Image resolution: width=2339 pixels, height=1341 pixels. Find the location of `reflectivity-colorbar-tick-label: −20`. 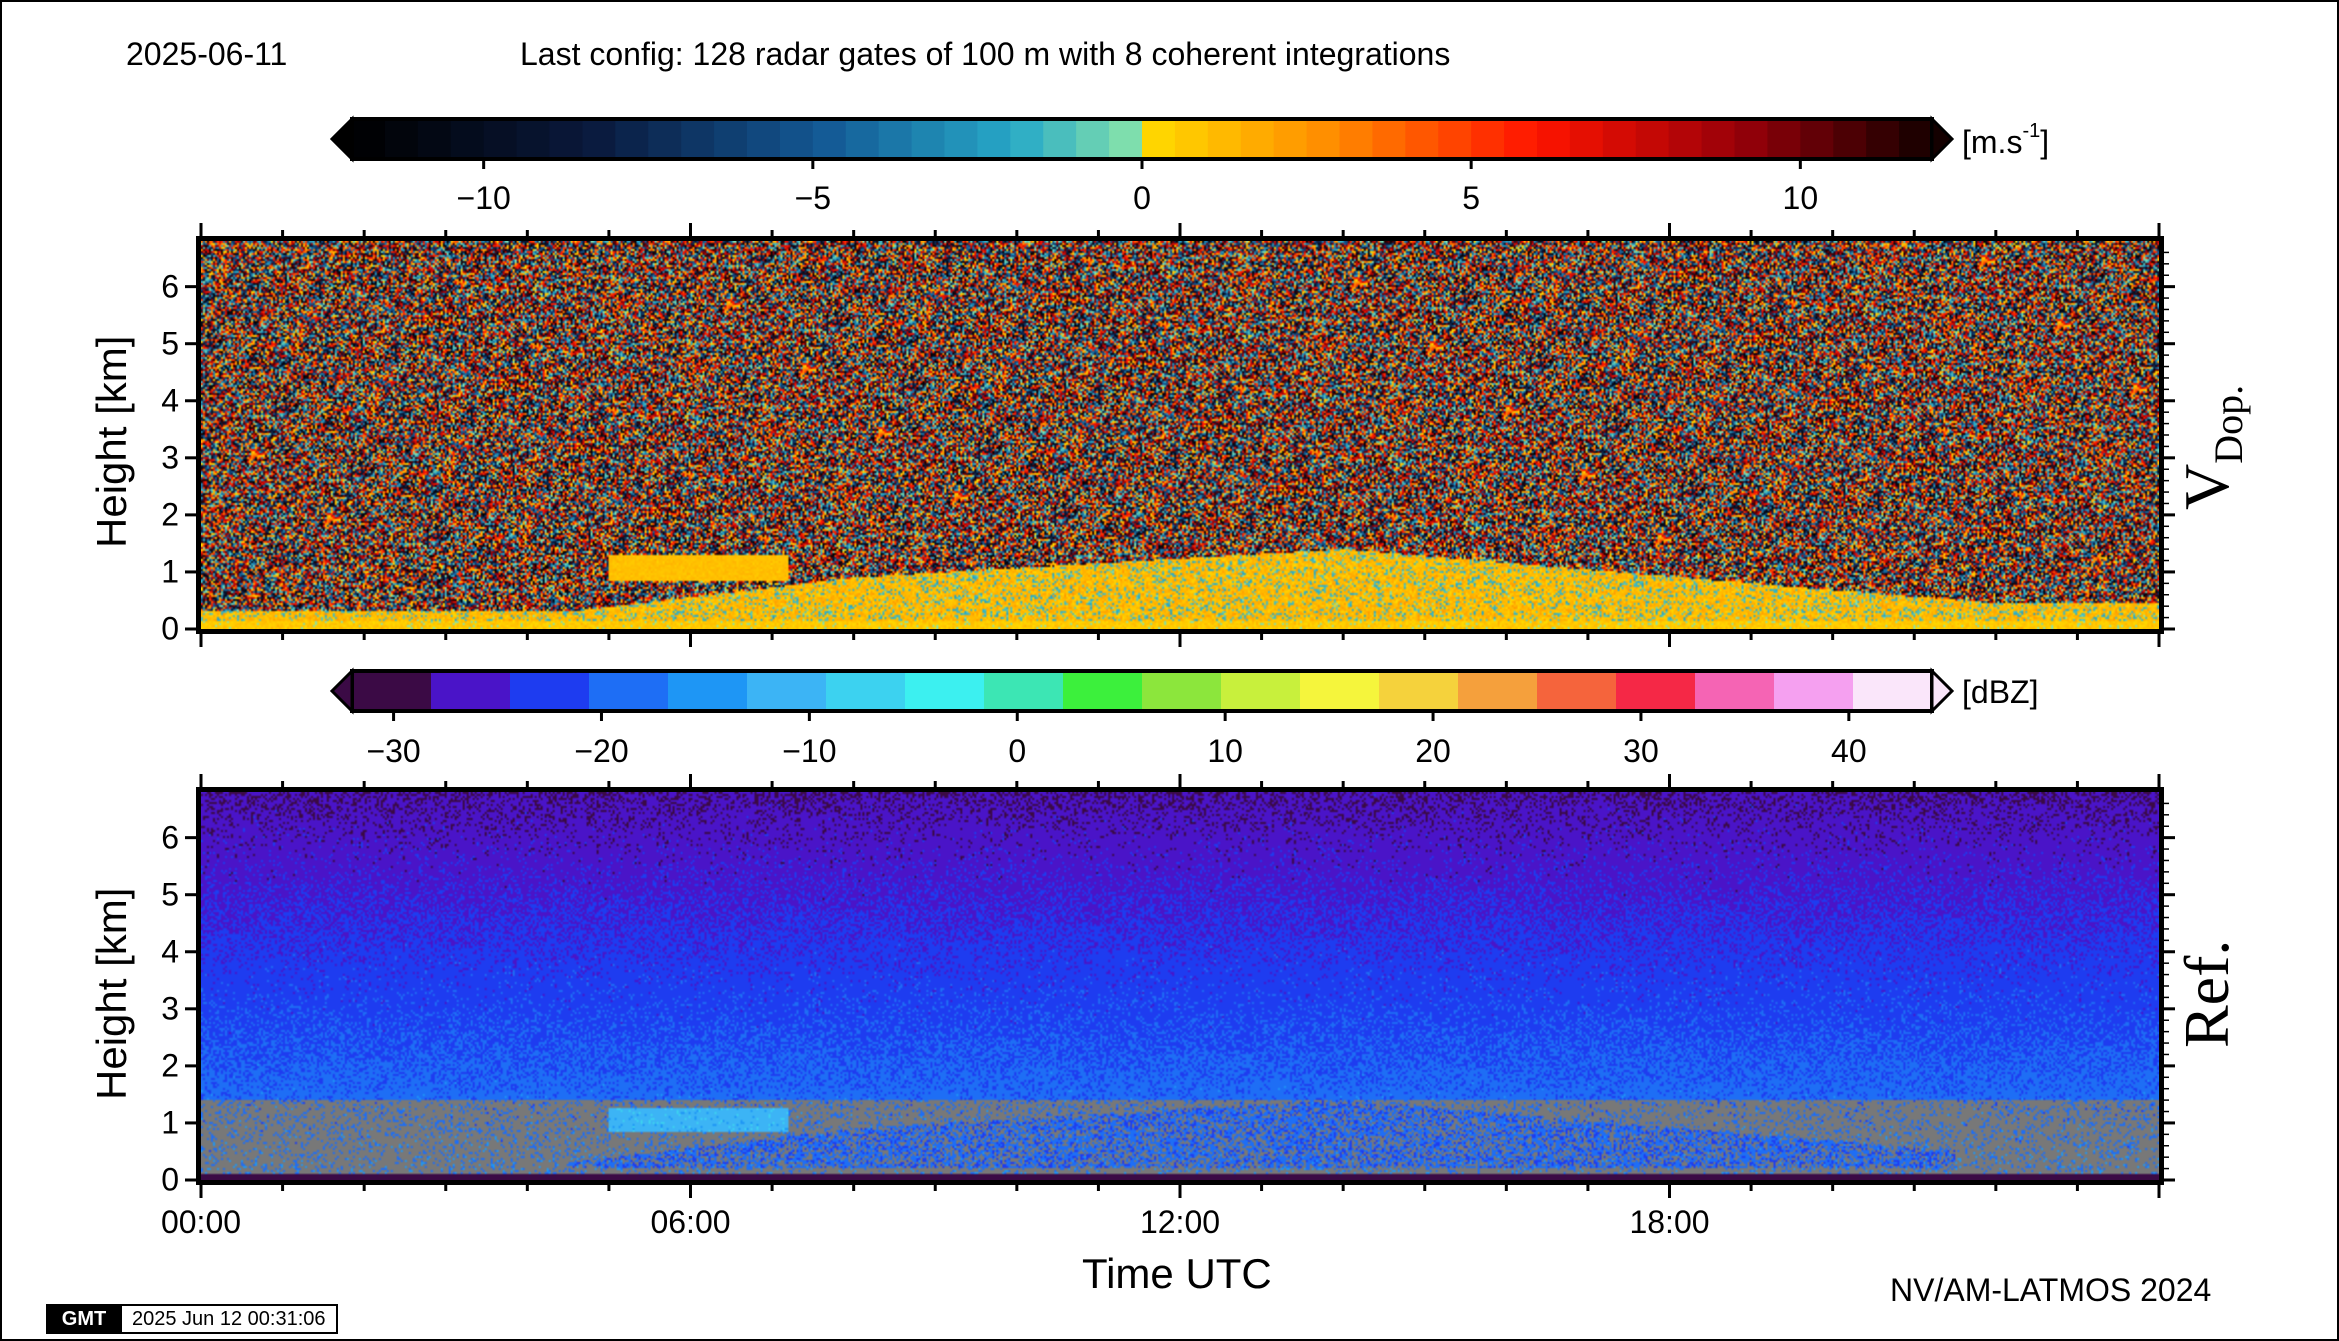

reflectivity-colorbar-tick-label: −20 is located at coordinates (601, 751).